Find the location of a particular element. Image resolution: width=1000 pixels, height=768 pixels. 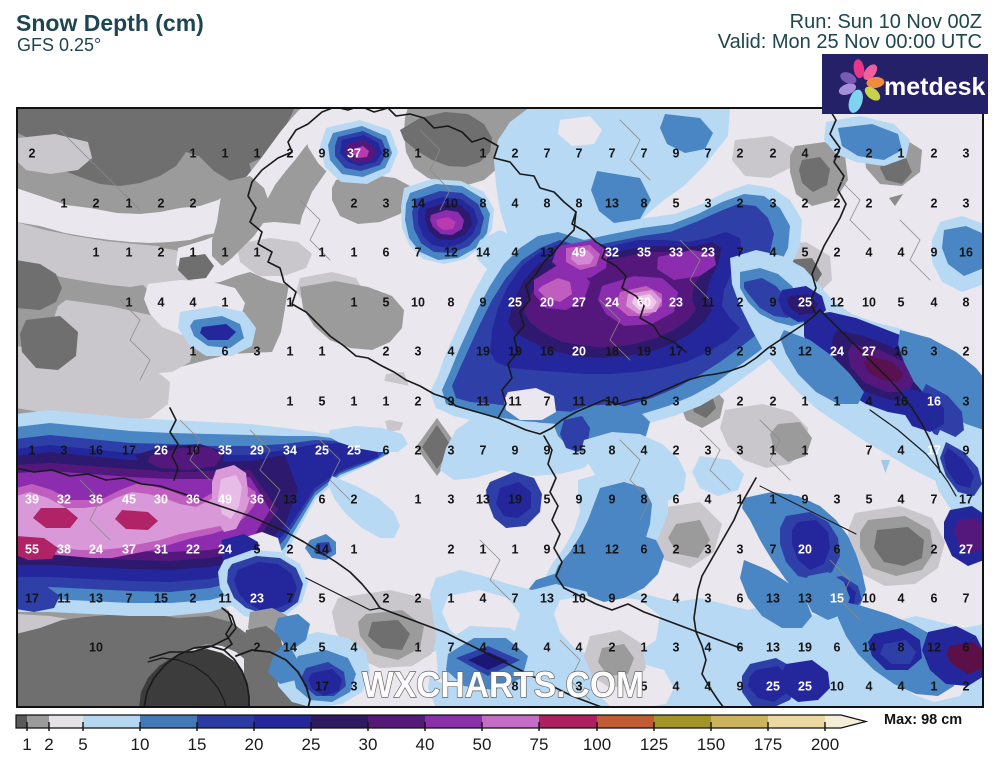

svg-text: 31 is located at coordinates (161, 550).